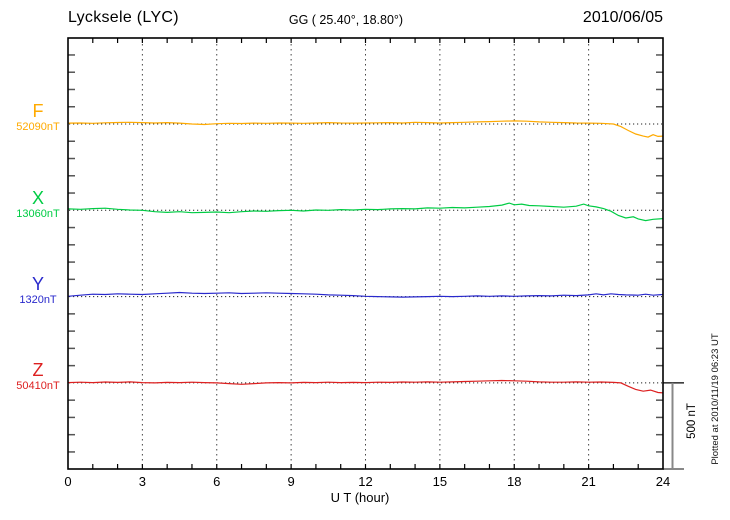  What do you see at coordinates (38, 300) in the screenshot?
I see `component-baseline-y: 1320nT` at bounding box center [38, 300].